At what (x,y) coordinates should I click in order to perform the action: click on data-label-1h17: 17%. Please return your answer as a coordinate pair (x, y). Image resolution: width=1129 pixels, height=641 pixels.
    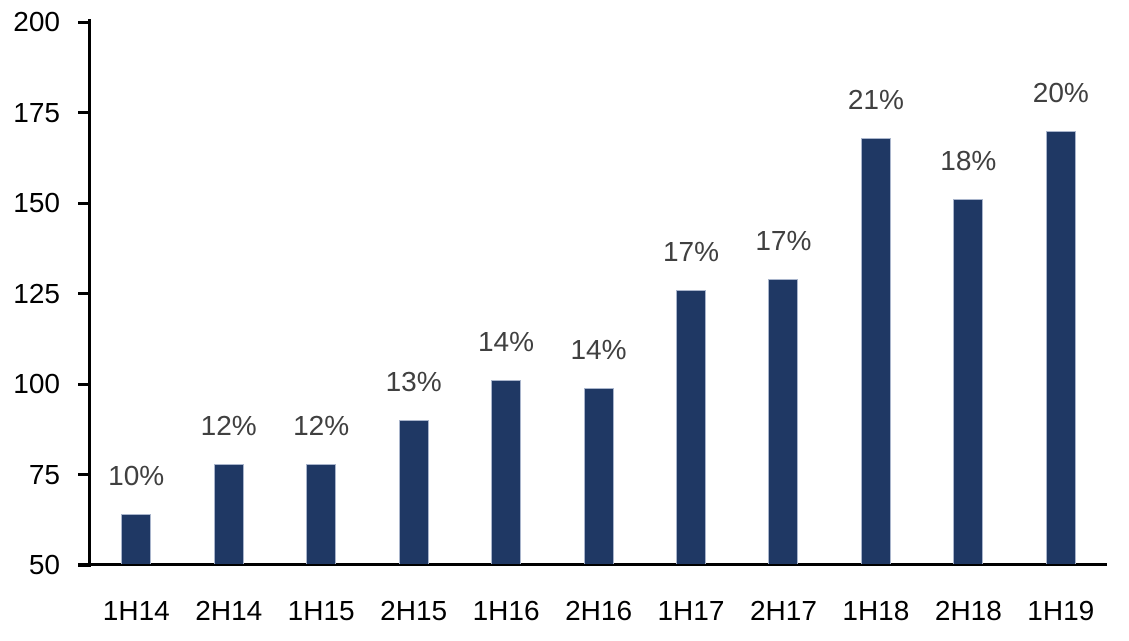
    Looking at the image, I should click on (691, 251).